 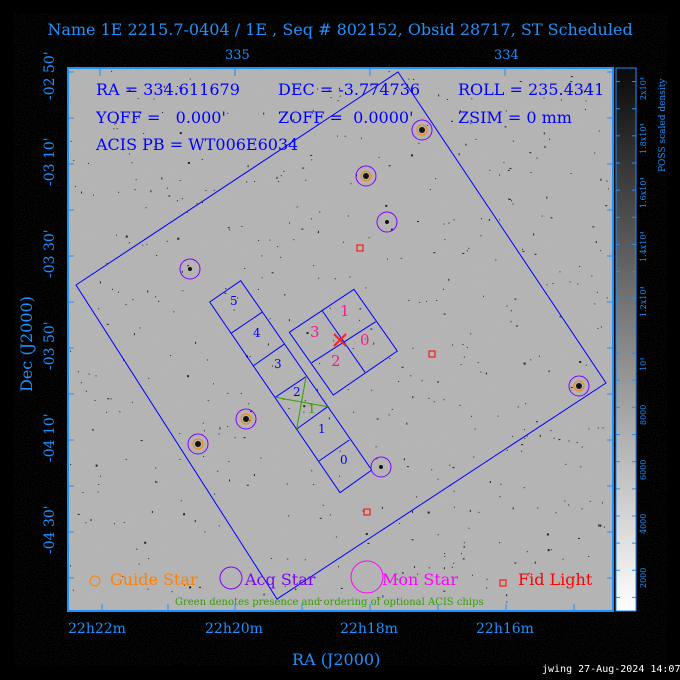 I want to click on chip-label-i3: 3, so click(x=315, y=332).